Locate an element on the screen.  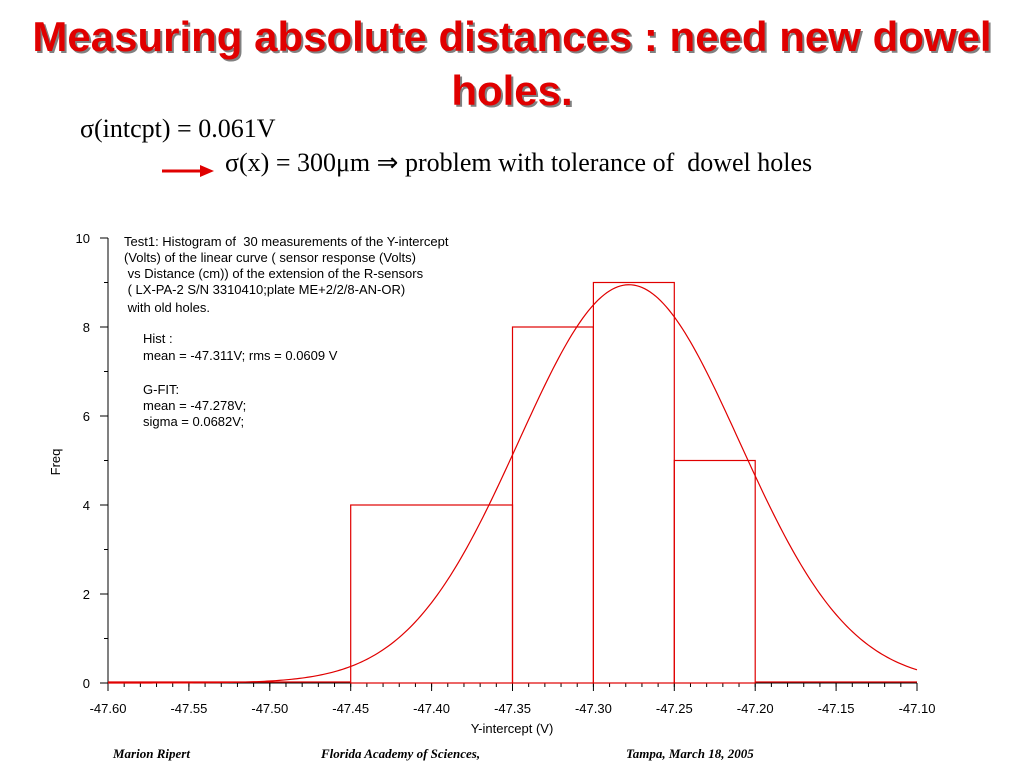
x-tick-label: -47.55 is located at coordinates (188, 708).